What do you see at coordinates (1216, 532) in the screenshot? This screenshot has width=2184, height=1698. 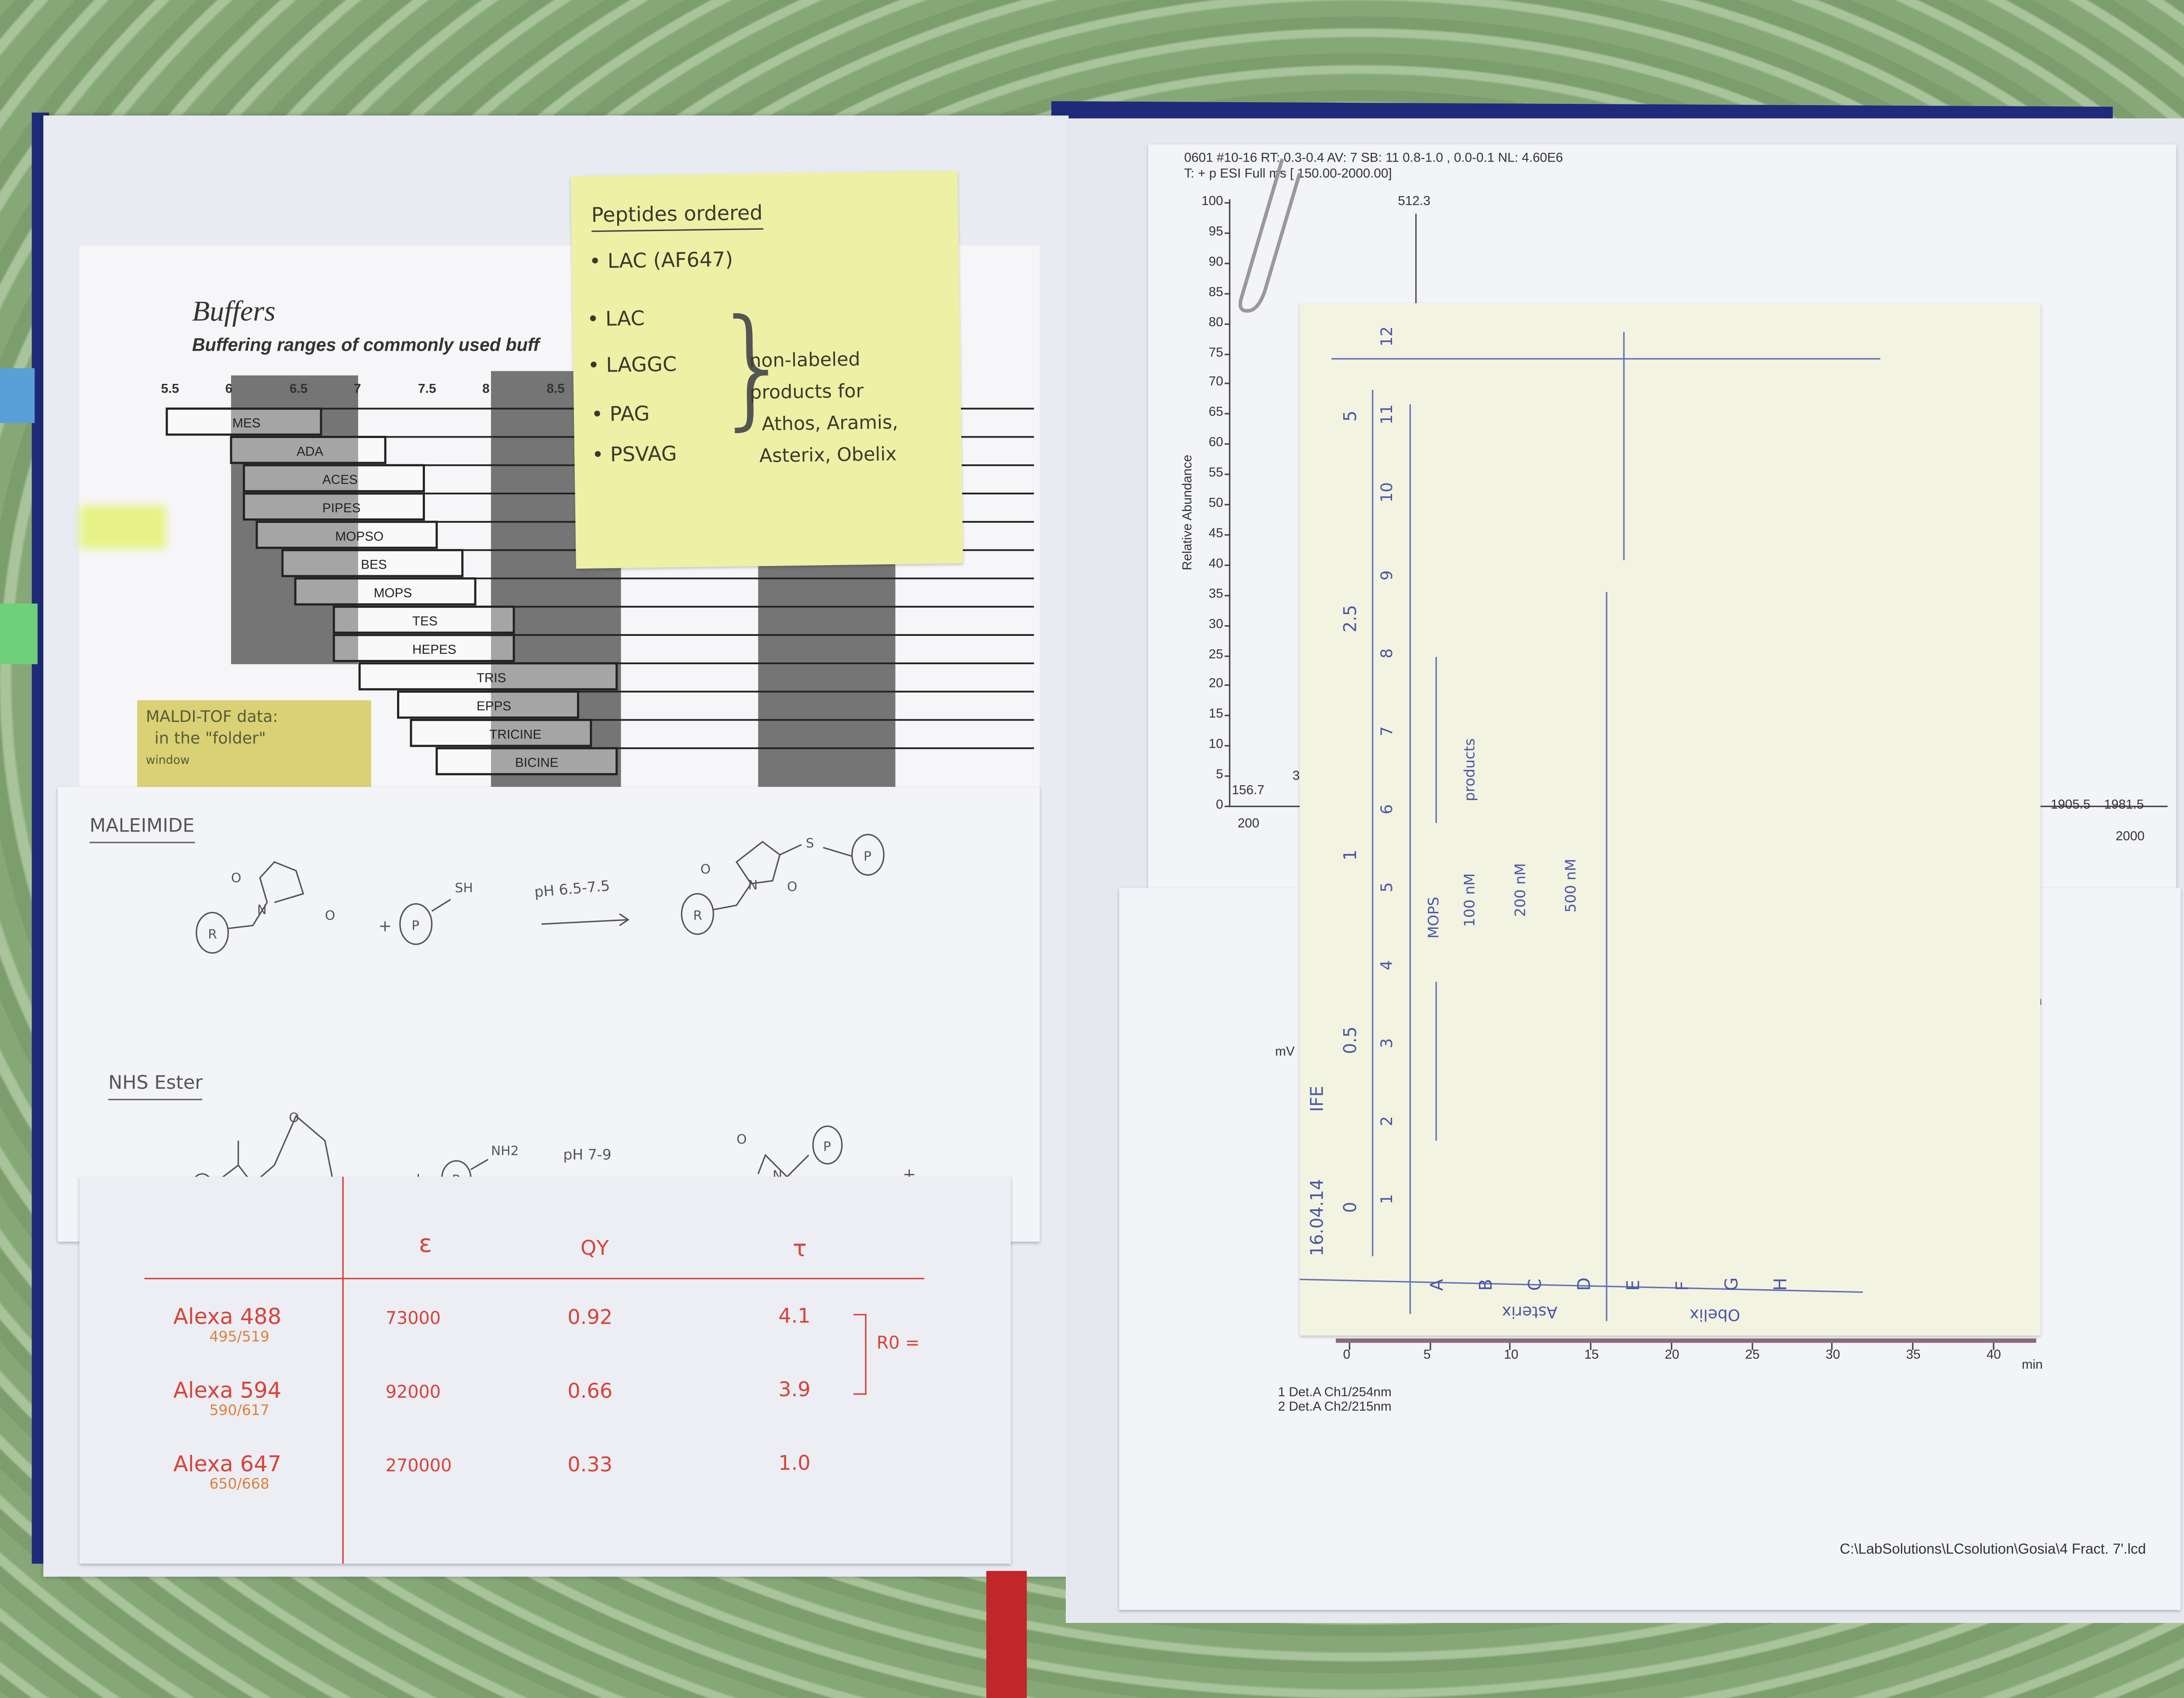 I see `ms-y-tick: 45` at bounding box center [1216, 532].